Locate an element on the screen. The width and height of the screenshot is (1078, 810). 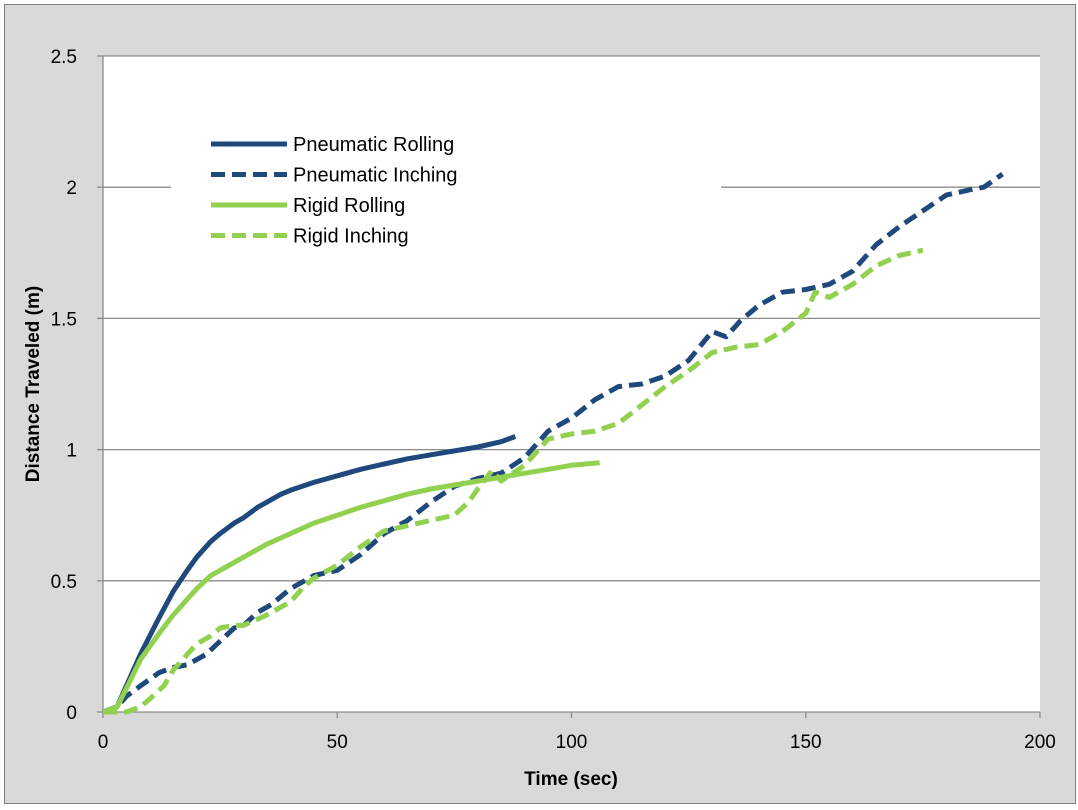
series-line-rigid-rolling is located at coordinates (351, 587).